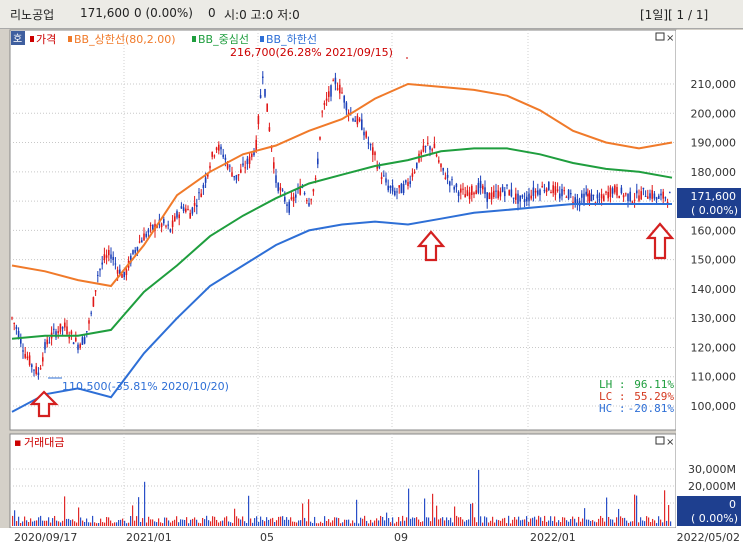  What do you see at coordinates (708, 537) in the screenshot?
I see `x-tick-label: 2022/05/02` at bounding box center [708, 537].